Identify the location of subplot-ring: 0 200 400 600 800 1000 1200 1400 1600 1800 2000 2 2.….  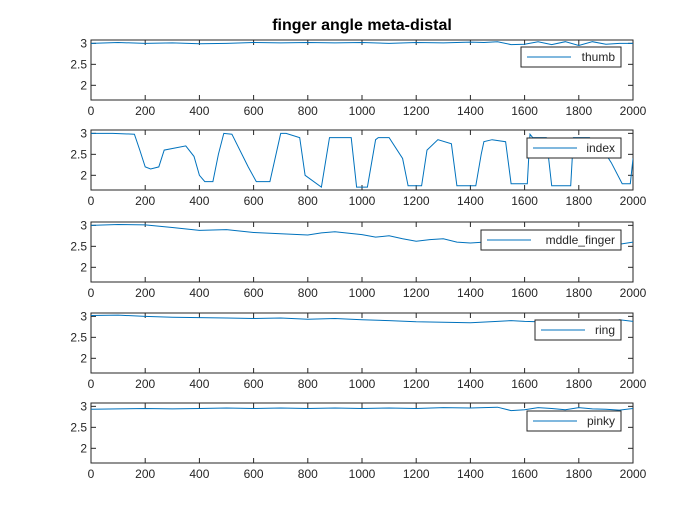
(358, 350).